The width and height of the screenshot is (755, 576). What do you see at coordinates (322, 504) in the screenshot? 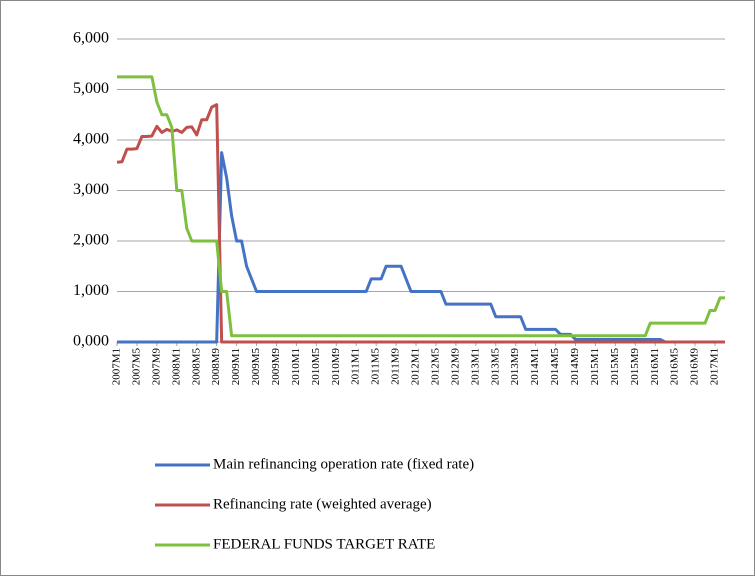
I see `legend-label: Refinancing rate (weighted average)` at bounding box center [322, 504].